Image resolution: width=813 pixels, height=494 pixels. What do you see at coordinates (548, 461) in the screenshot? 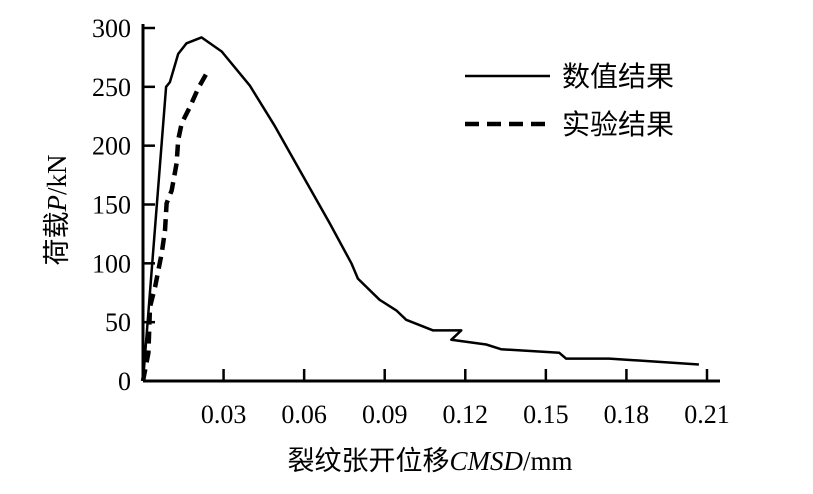
I see `x-axis-label-unit: /mm` at bounding box center [548, 461].